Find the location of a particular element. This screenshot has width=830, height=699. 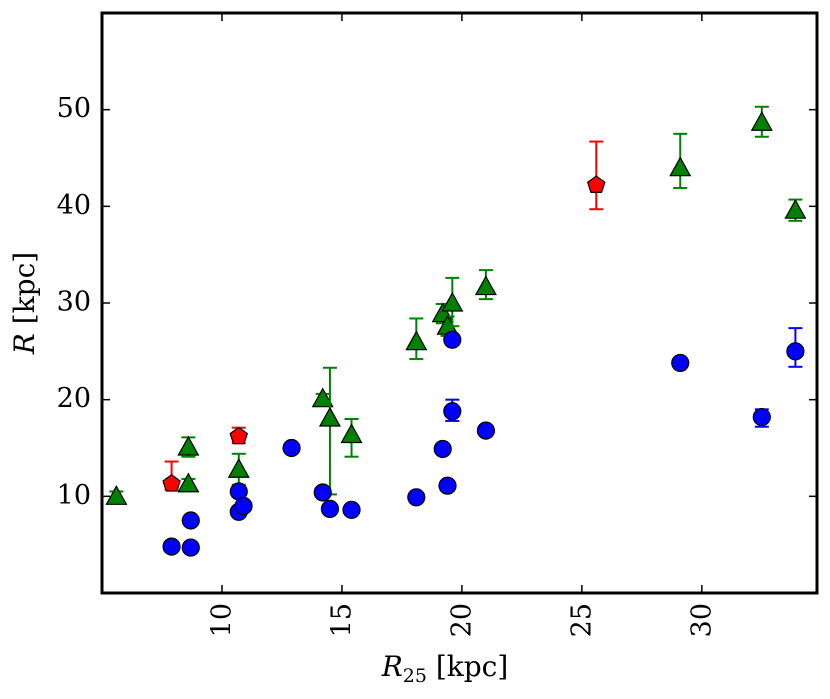

x-axis-title: R25 [kpc] is located at coordinates (445, 668).